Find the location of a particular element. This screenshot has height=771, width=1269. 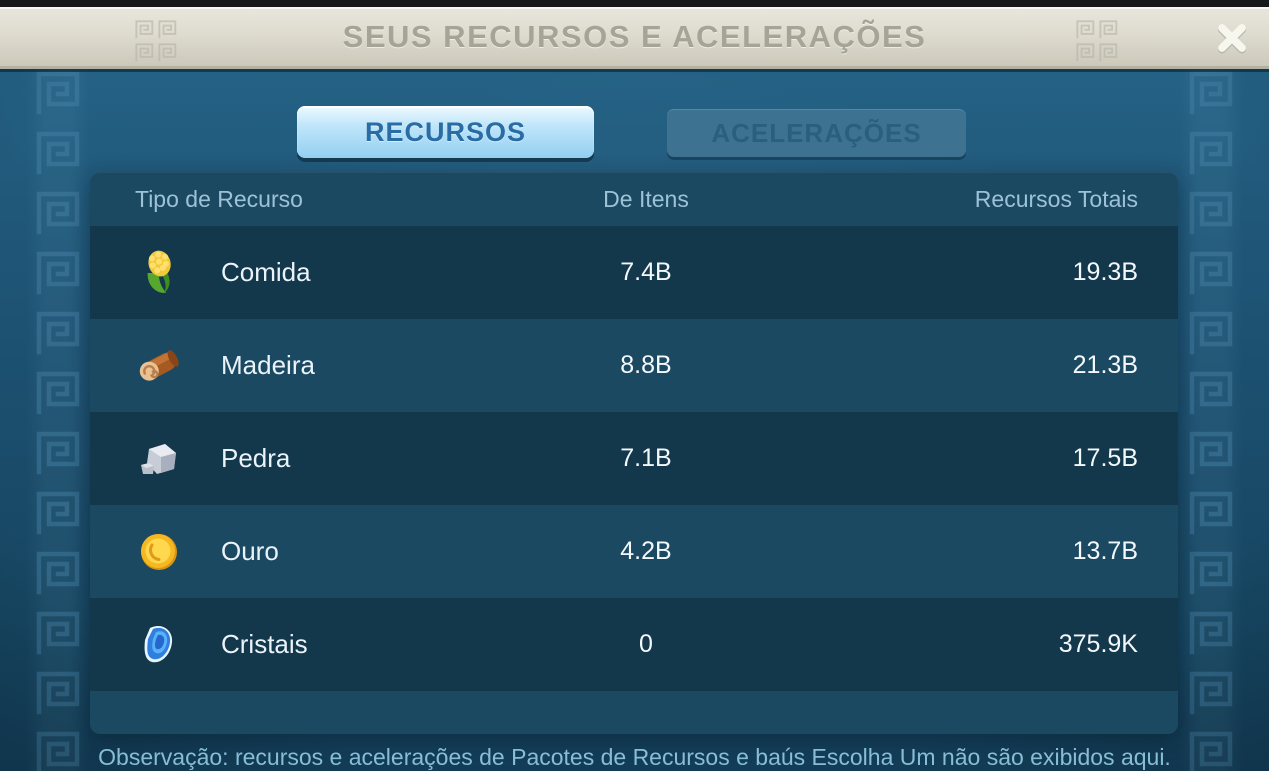

page-title: SEUS RECURSOS E ACELERAÇÕES is located at coordinates (634, 36).